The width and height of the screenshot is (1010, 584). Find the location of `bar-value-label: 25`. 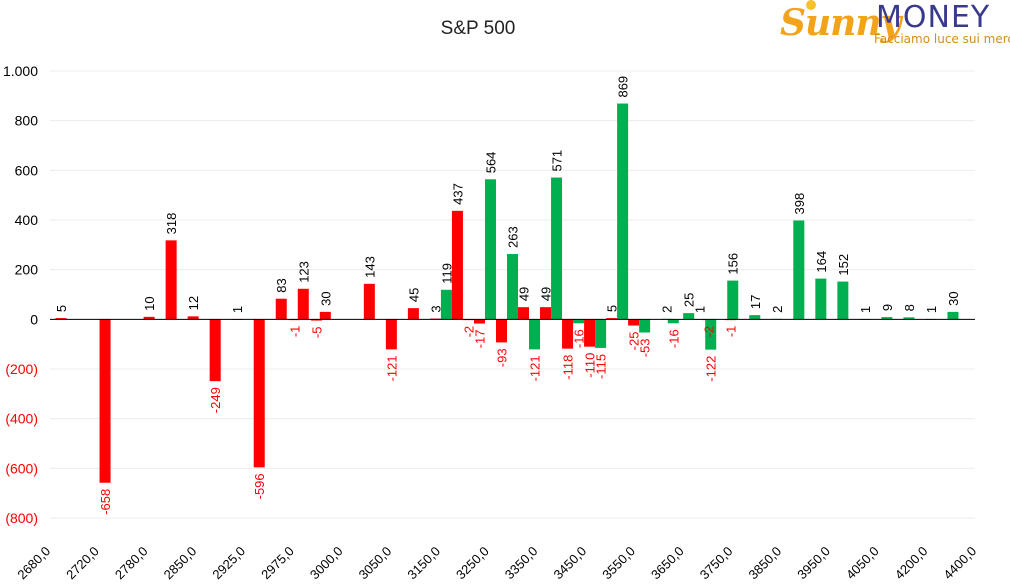

bar-value-label: 25 is located at coordinates (689, 300).